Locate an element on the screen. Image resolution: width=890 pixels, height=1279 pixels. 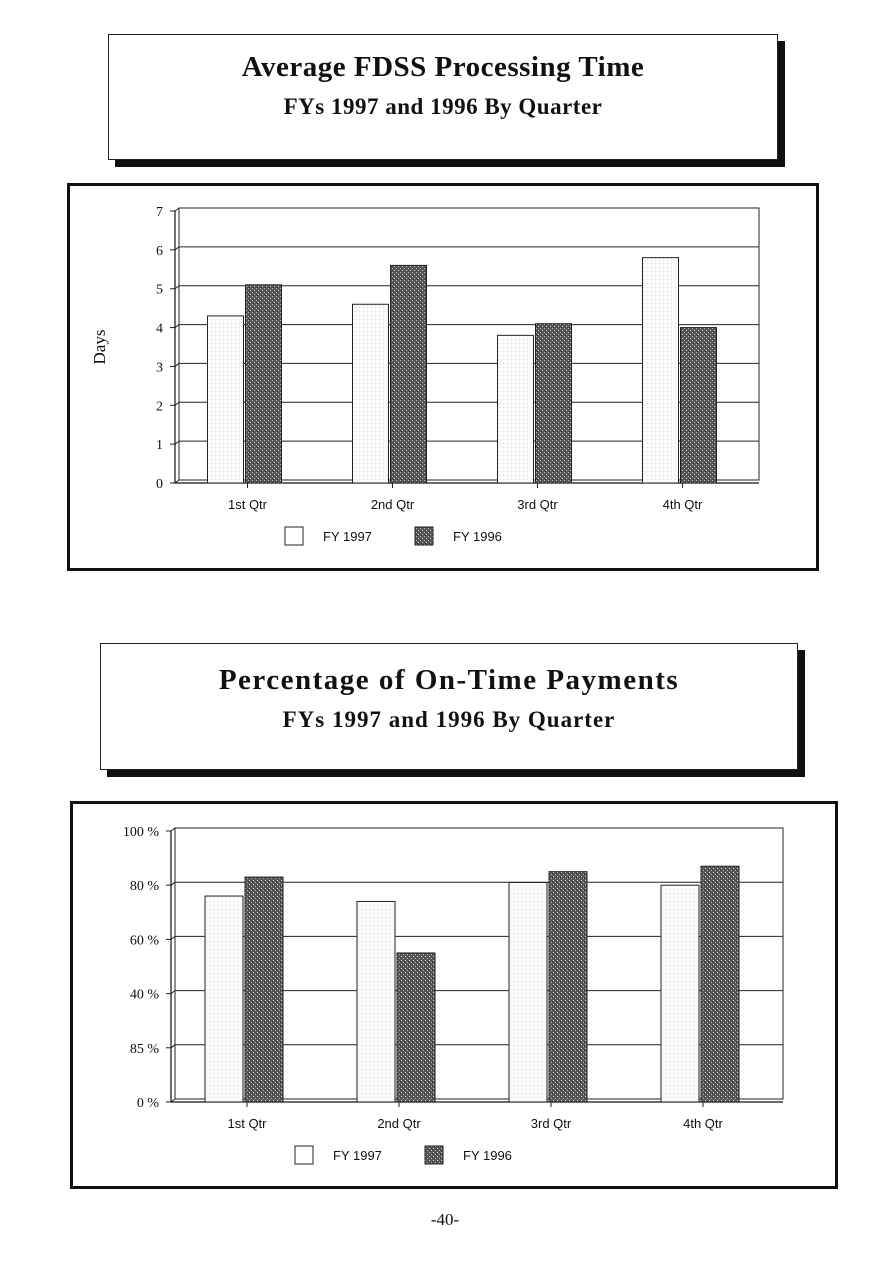
y-tick-label: 60 % is located at coordinates (145, 940).